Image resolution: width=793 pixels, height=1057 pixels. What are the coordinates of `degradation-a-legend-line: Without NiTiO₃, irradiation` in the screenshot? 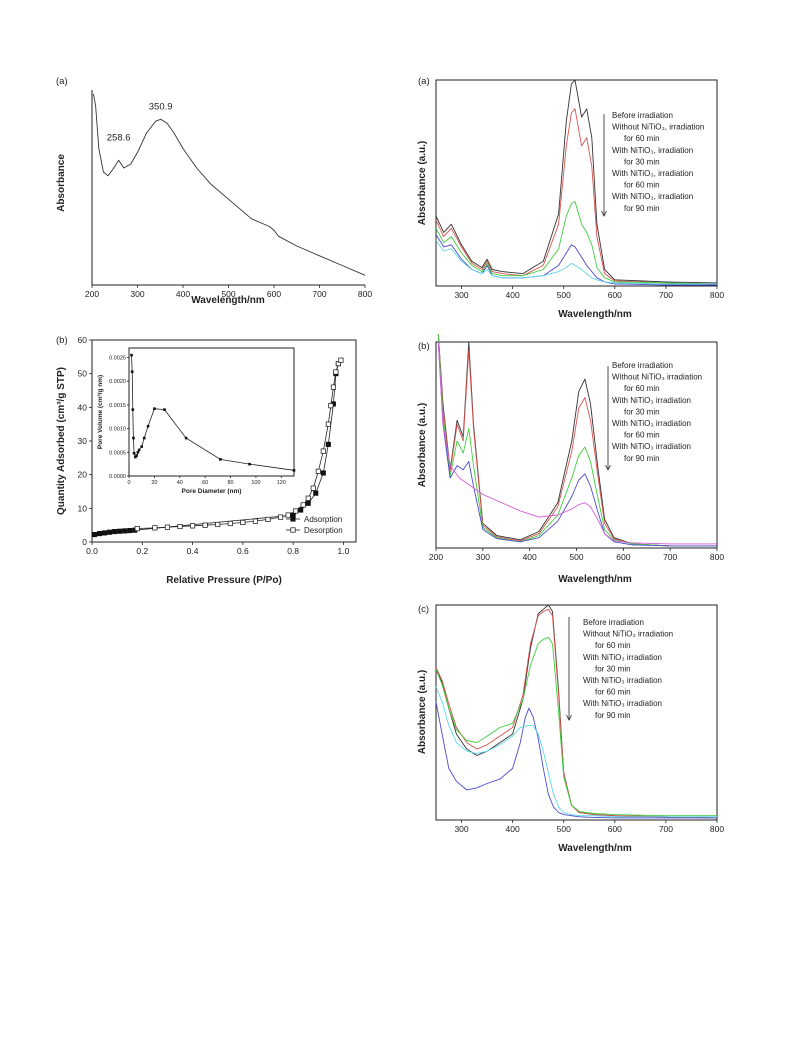 It's located at (658, 127).